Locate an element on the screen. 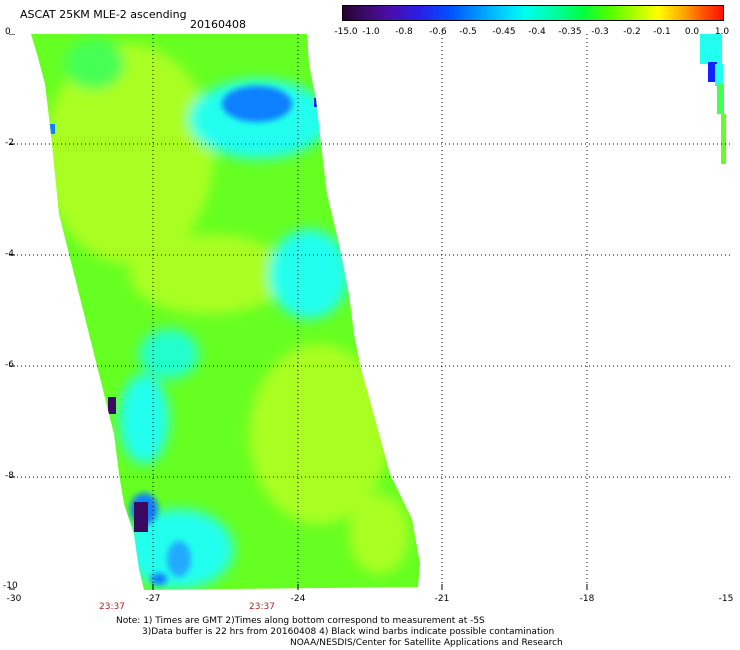  map-date: 20160408 is located at coordinates (218, 24).